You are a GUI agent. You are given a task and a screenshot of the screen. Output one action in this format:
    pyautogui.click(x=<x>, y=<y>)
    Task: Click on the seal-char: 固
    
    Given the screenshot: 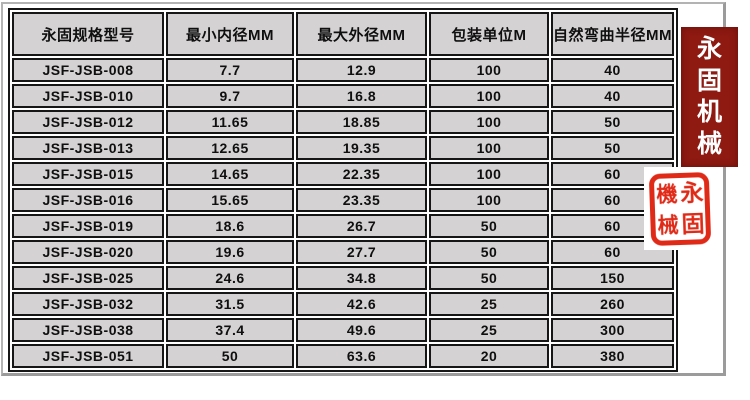 What is the action you would take?
    pyautogui.click(x=692, y=223)
    